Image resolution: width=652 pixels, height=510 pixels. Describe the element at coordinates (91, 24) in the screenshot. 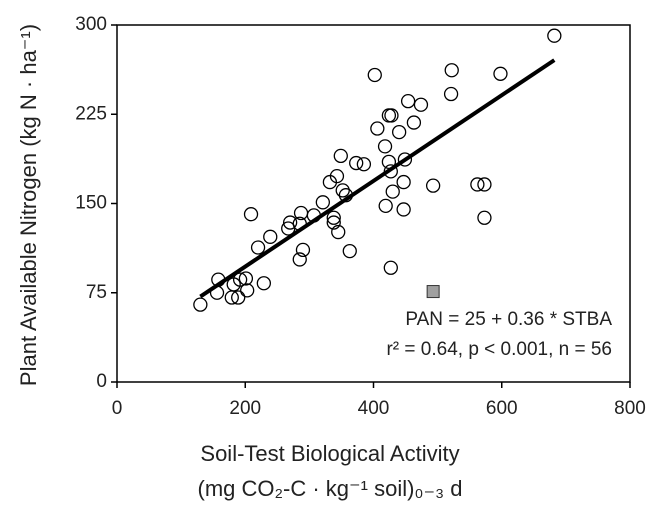

I see `y-tick-label: 300` at that location.